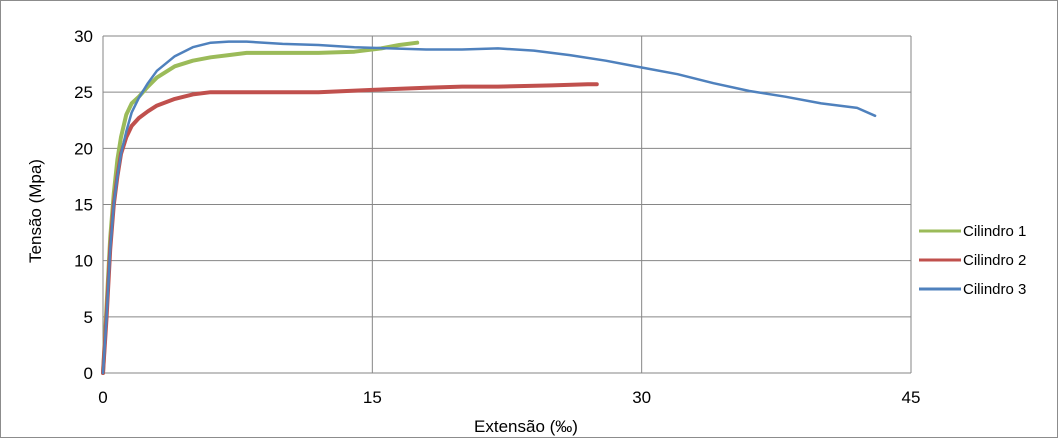 The image size is (1059, 440). Describe the element at coordinates (641, 397) in the screenshot. I see `x-tick-label: 30` at that location.